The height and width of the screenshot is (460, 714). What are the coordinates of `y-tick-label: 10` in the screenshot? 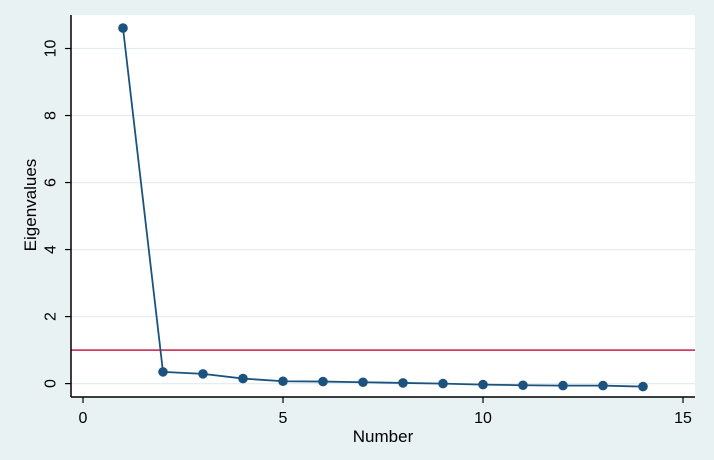 It's located at (51, 49).